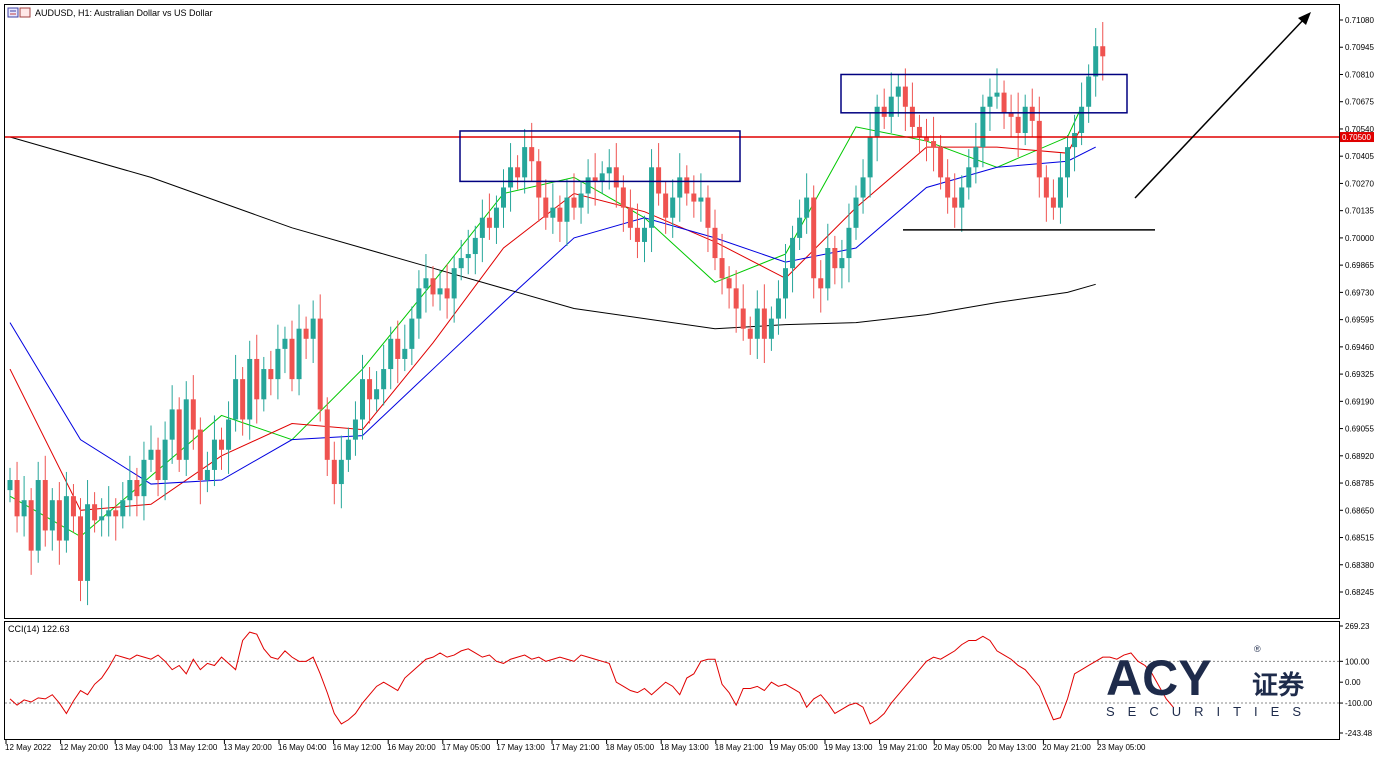  What do you see at coordinates (138, 747) in the screenshot?
I see `time-tick-label: 13 May 04:00` at bounding box center [138, 747].